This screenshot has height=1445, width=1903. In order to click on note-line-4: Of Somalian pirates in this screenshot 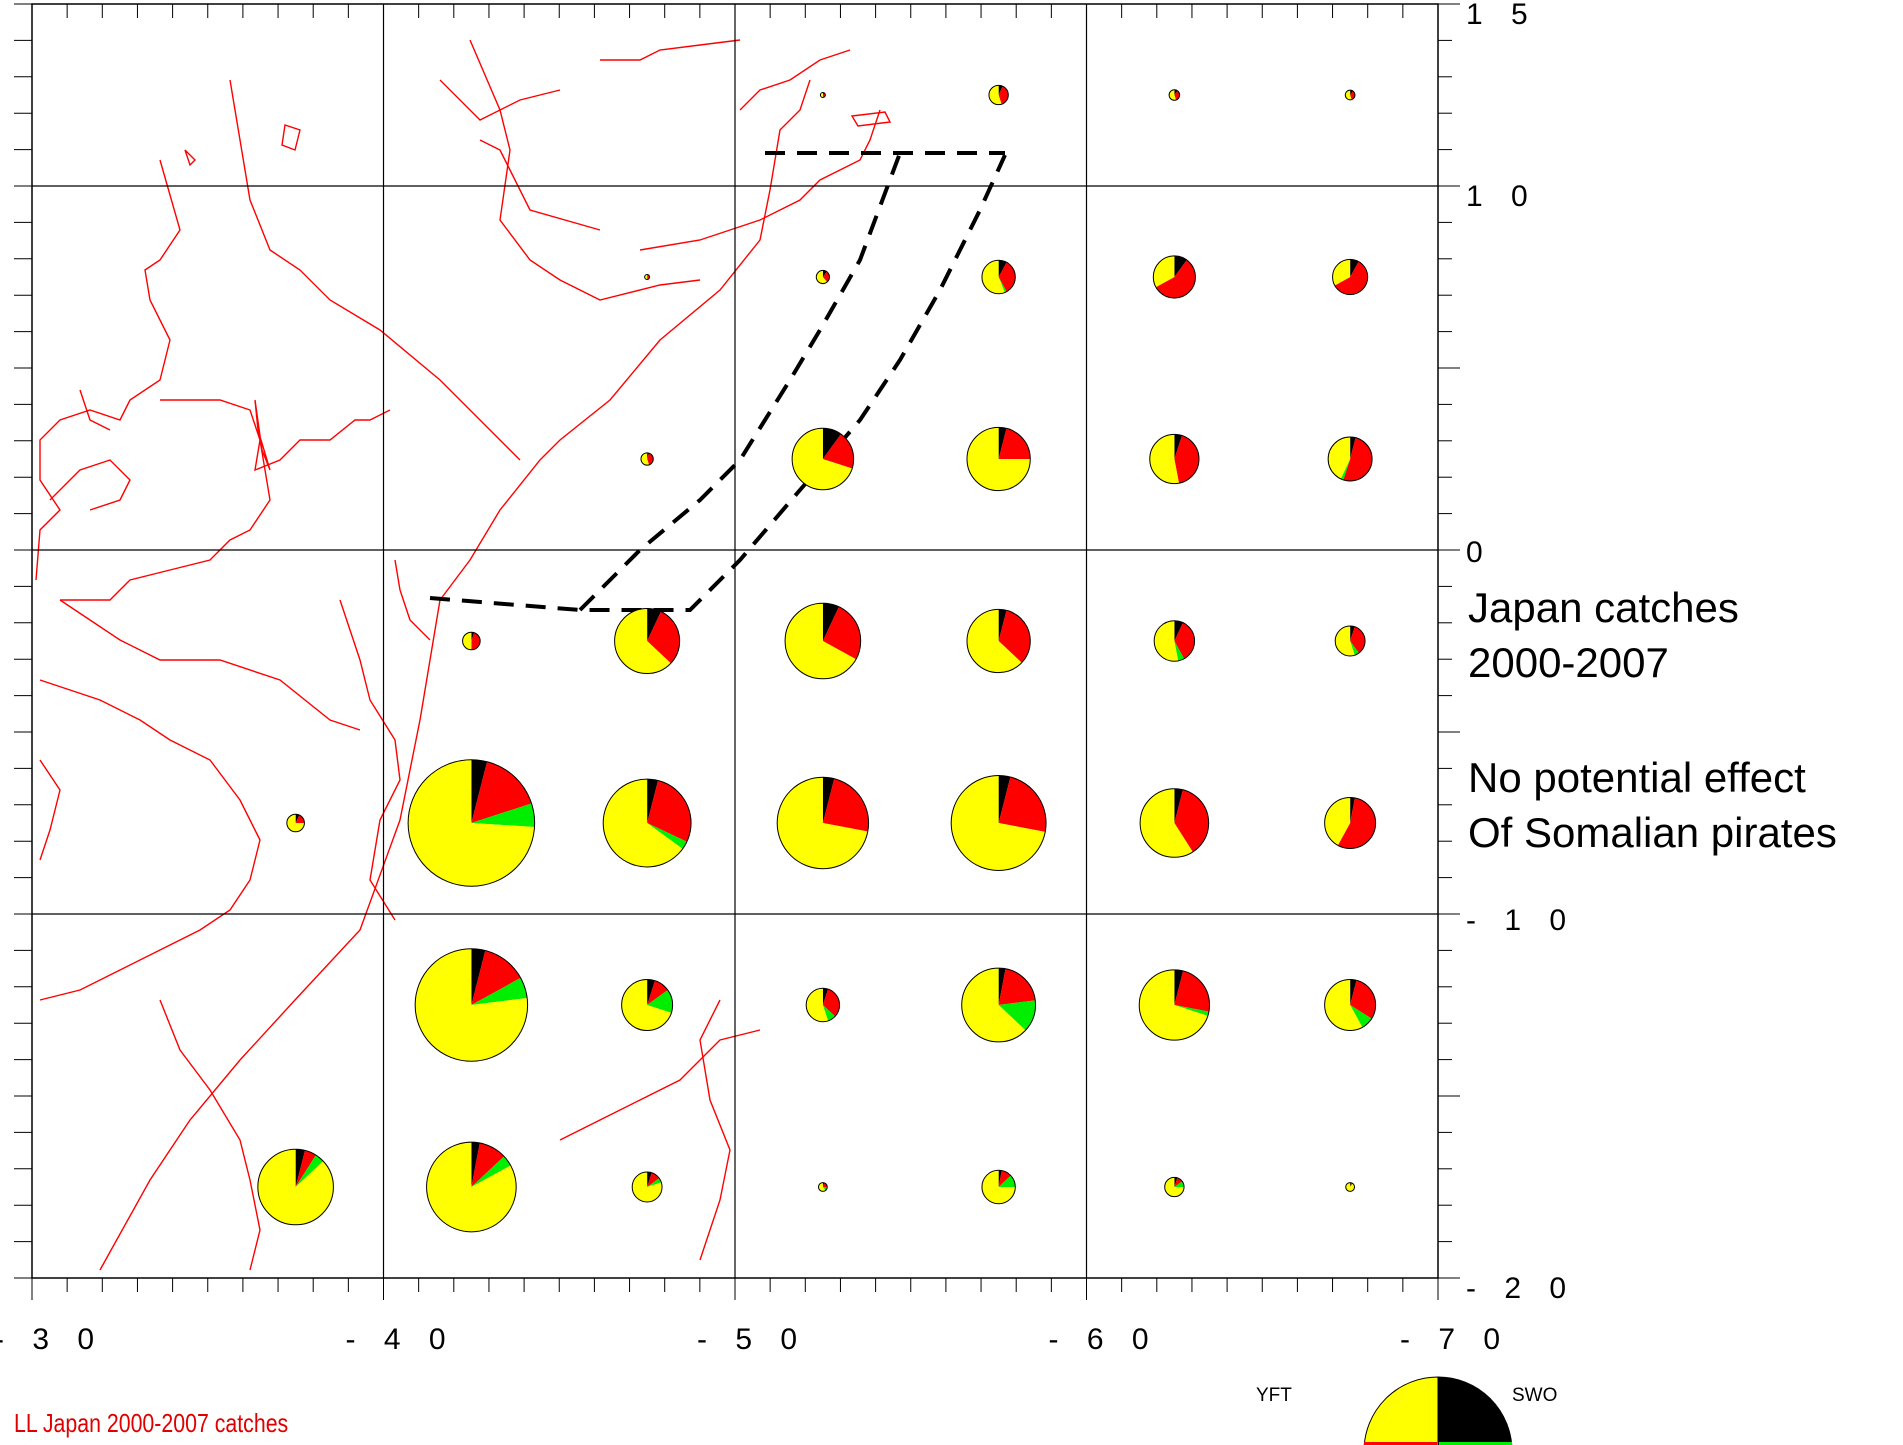, I will do `click(1652, 832)`.